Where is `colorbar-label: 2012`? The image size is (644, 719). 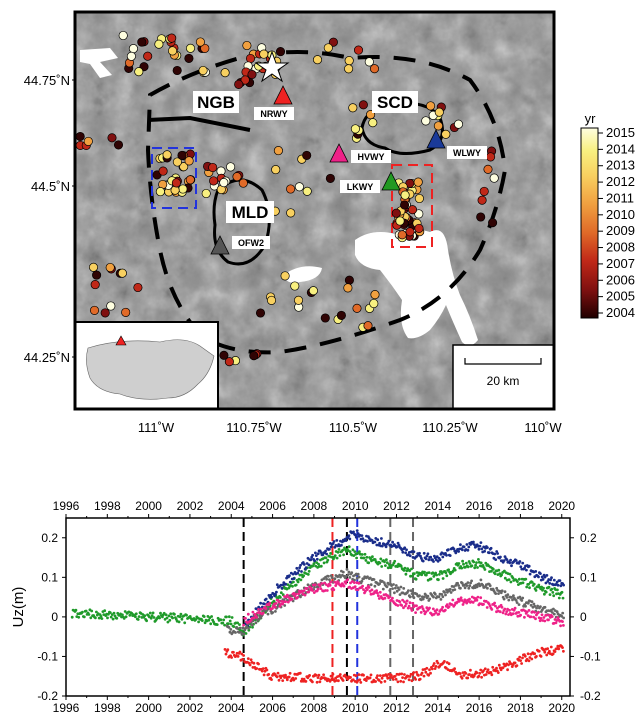
colorbar-label: 2012 is located at coordinates (620, 181).